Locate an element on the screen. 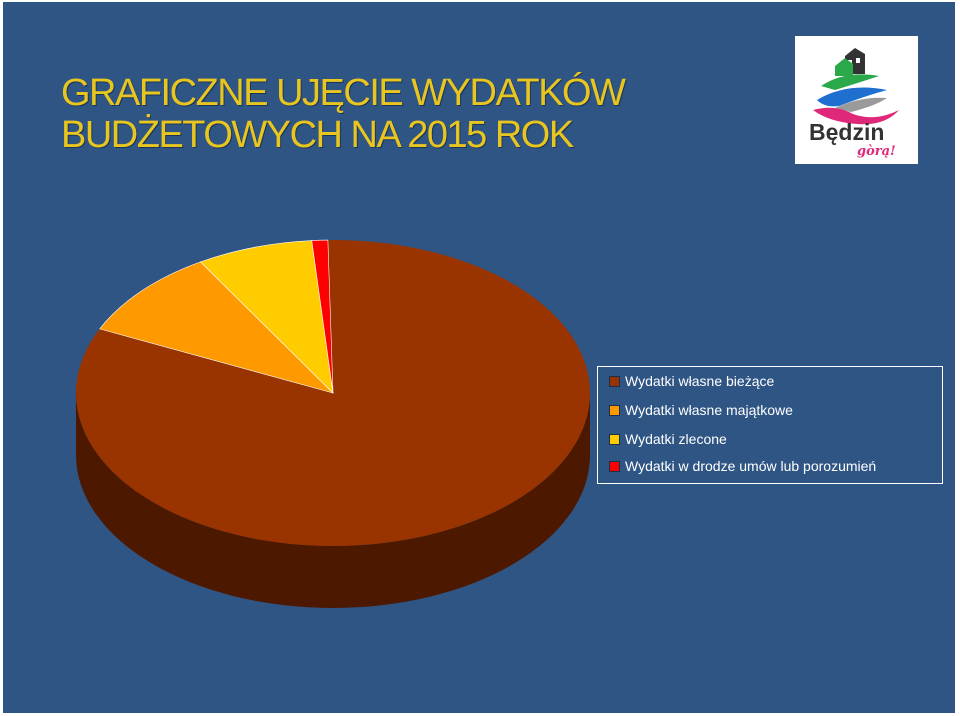  pie-slice-zlecone is located at coordinates (266, 317).